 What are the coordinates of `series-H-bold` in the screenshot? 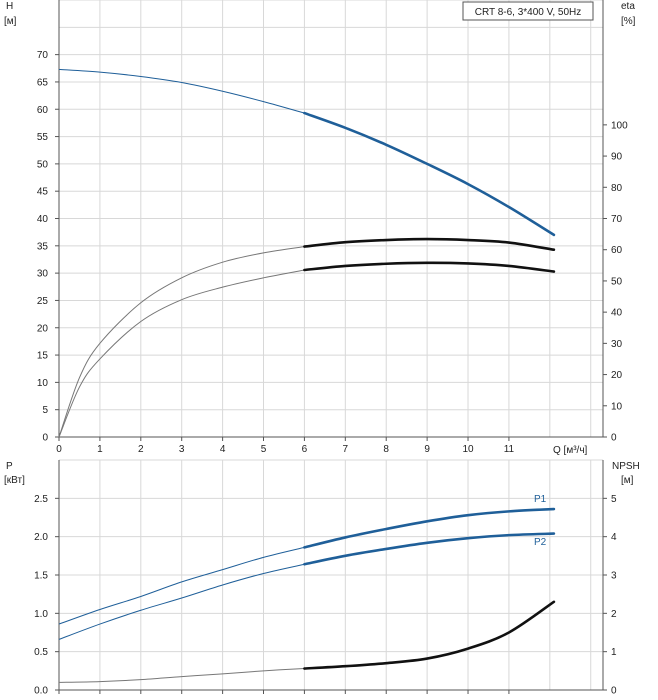 It's located at (429, 174).